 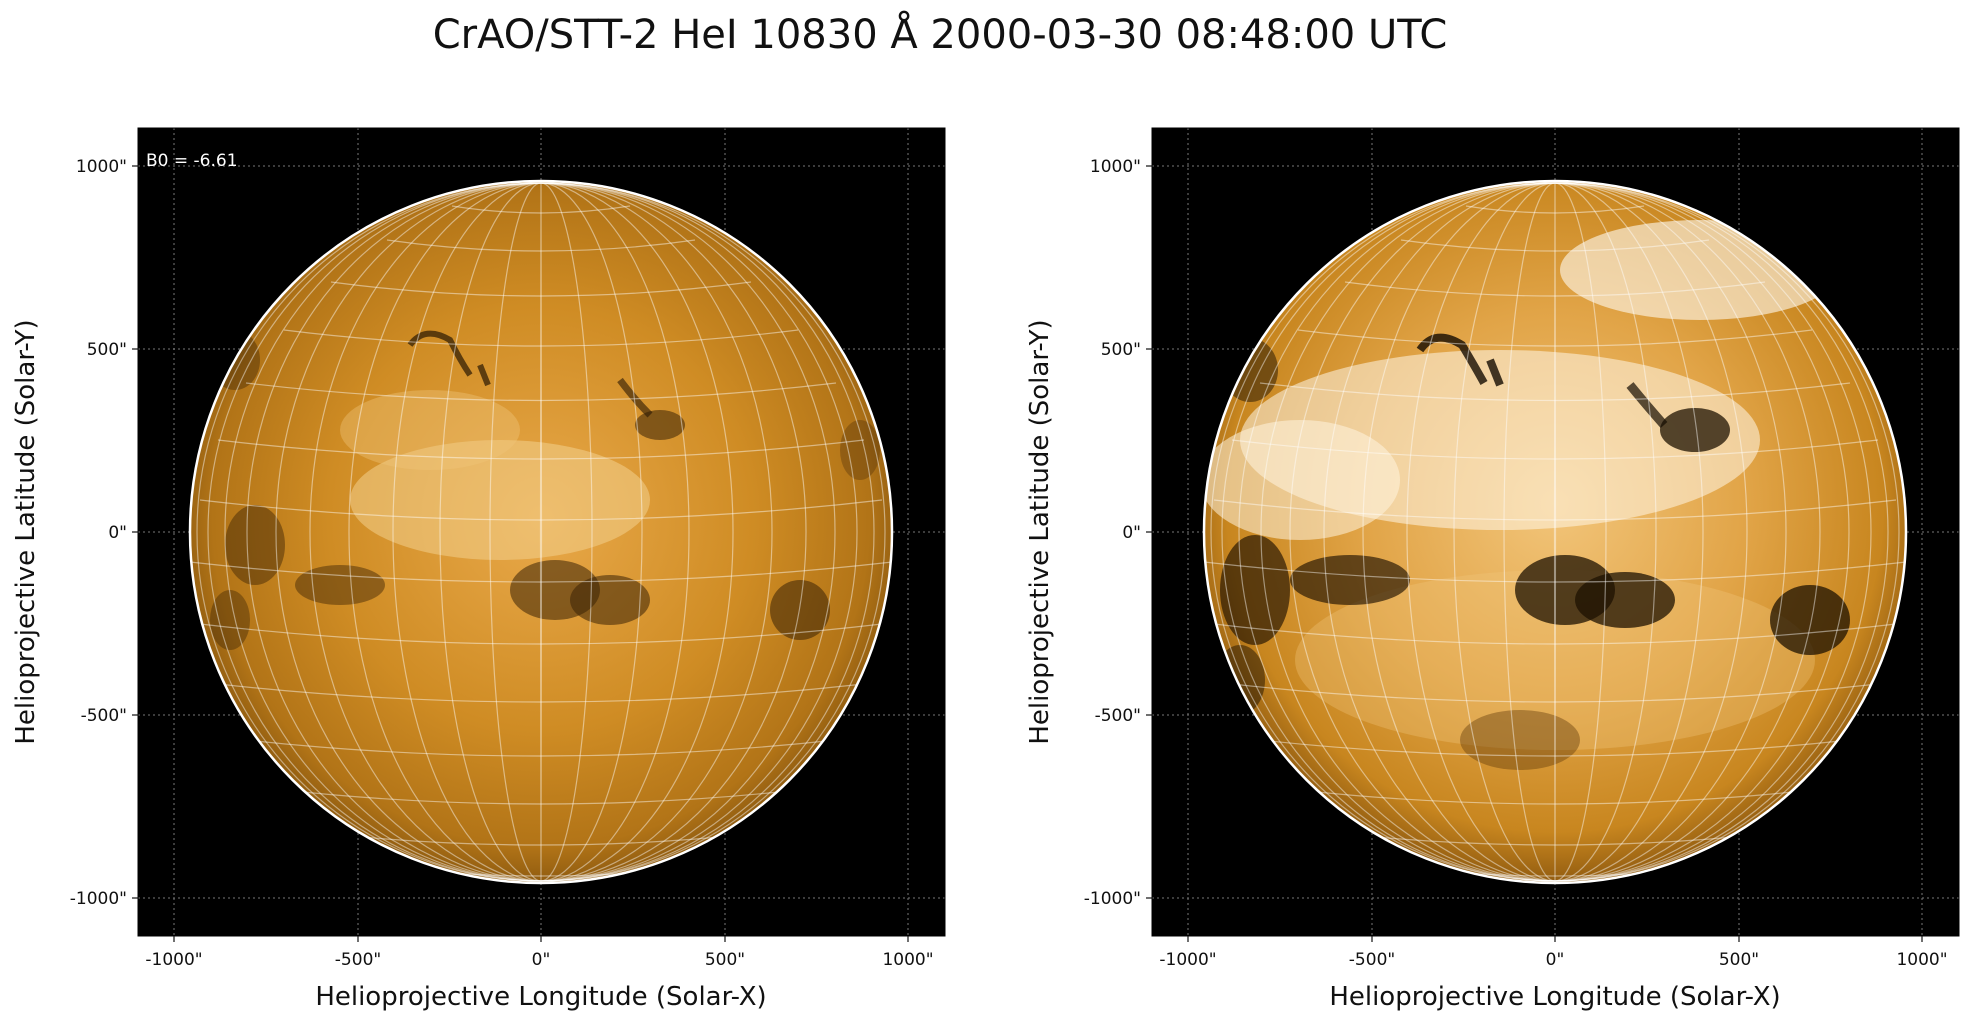 I want to click on y-axis-label-right: Helioprojective Latitude (Solar-Y), so click(x=1040, y=531).